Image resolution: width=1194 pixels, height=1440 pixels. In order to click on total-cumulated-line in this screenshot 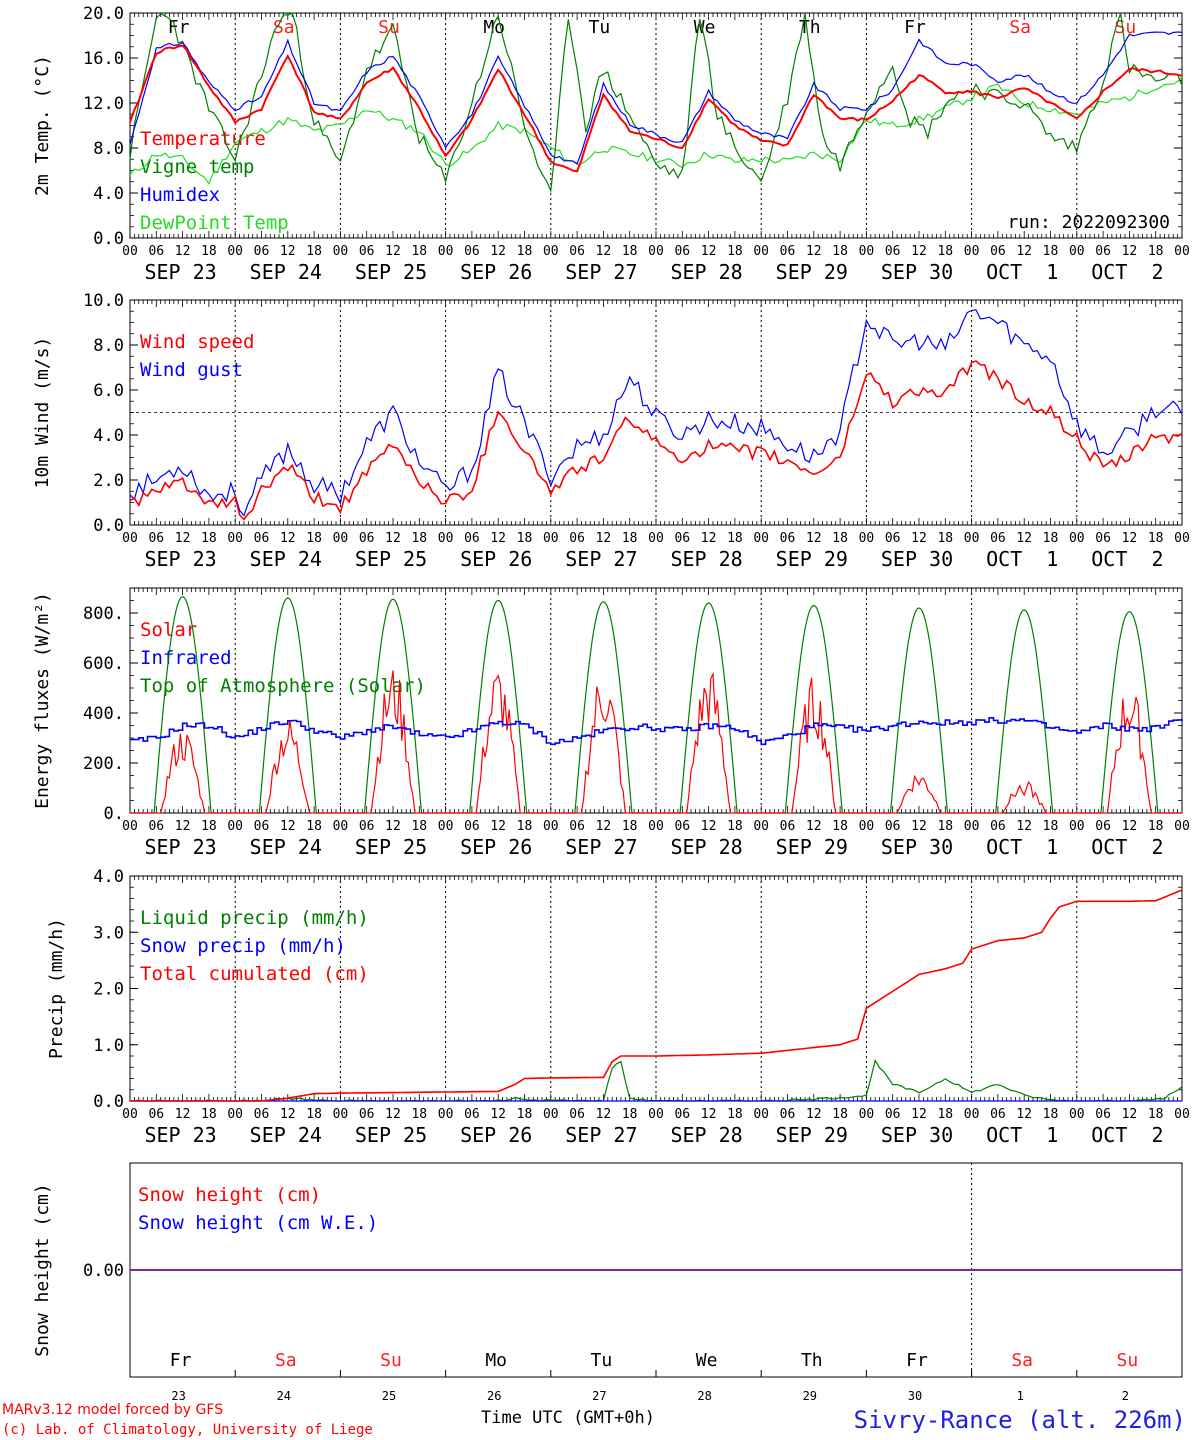, I will do `click(656, 995)`.